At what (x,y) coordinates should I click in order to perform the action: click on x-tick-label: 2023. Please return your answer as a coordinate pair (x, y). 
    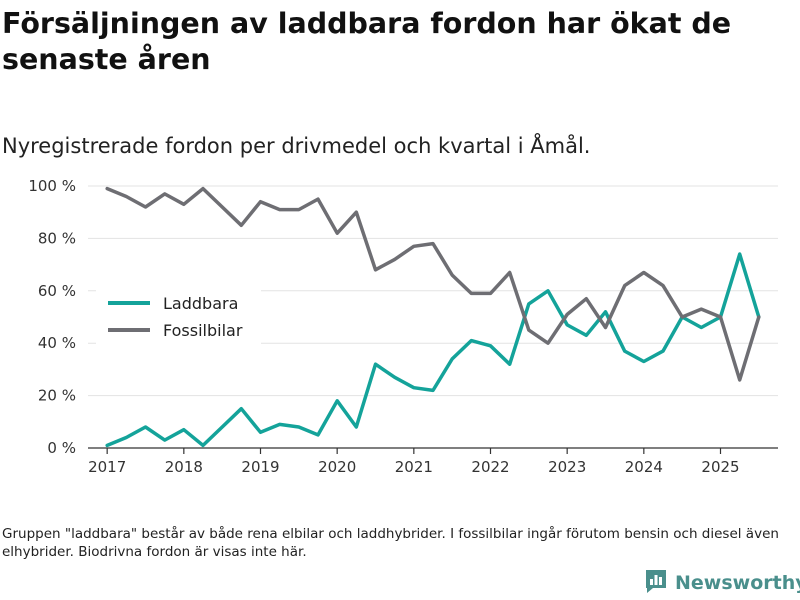
    Looking at the image, I should click on (567, 467).